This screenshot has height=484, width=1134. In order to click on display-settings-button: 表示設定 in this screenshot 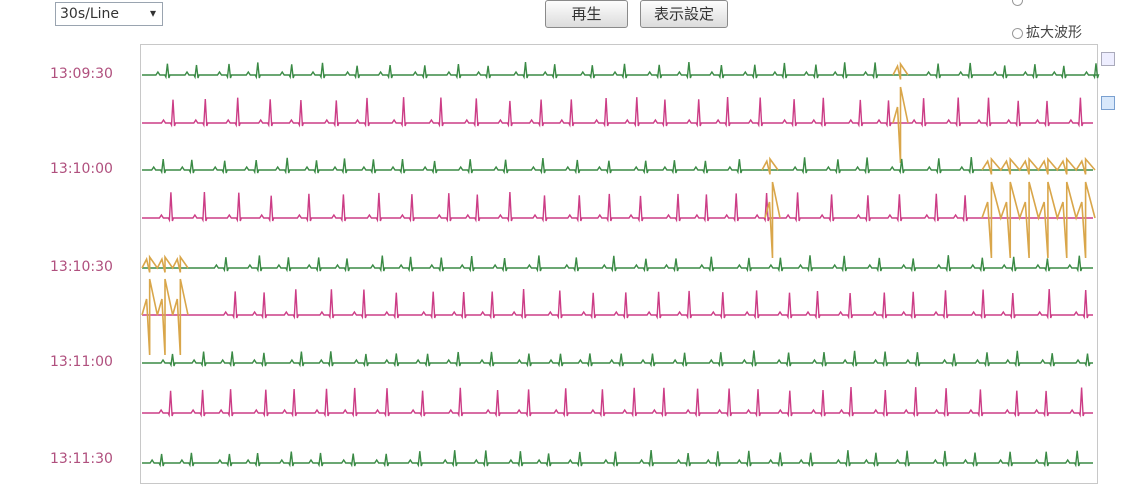, I will do `click(684, 14)`.